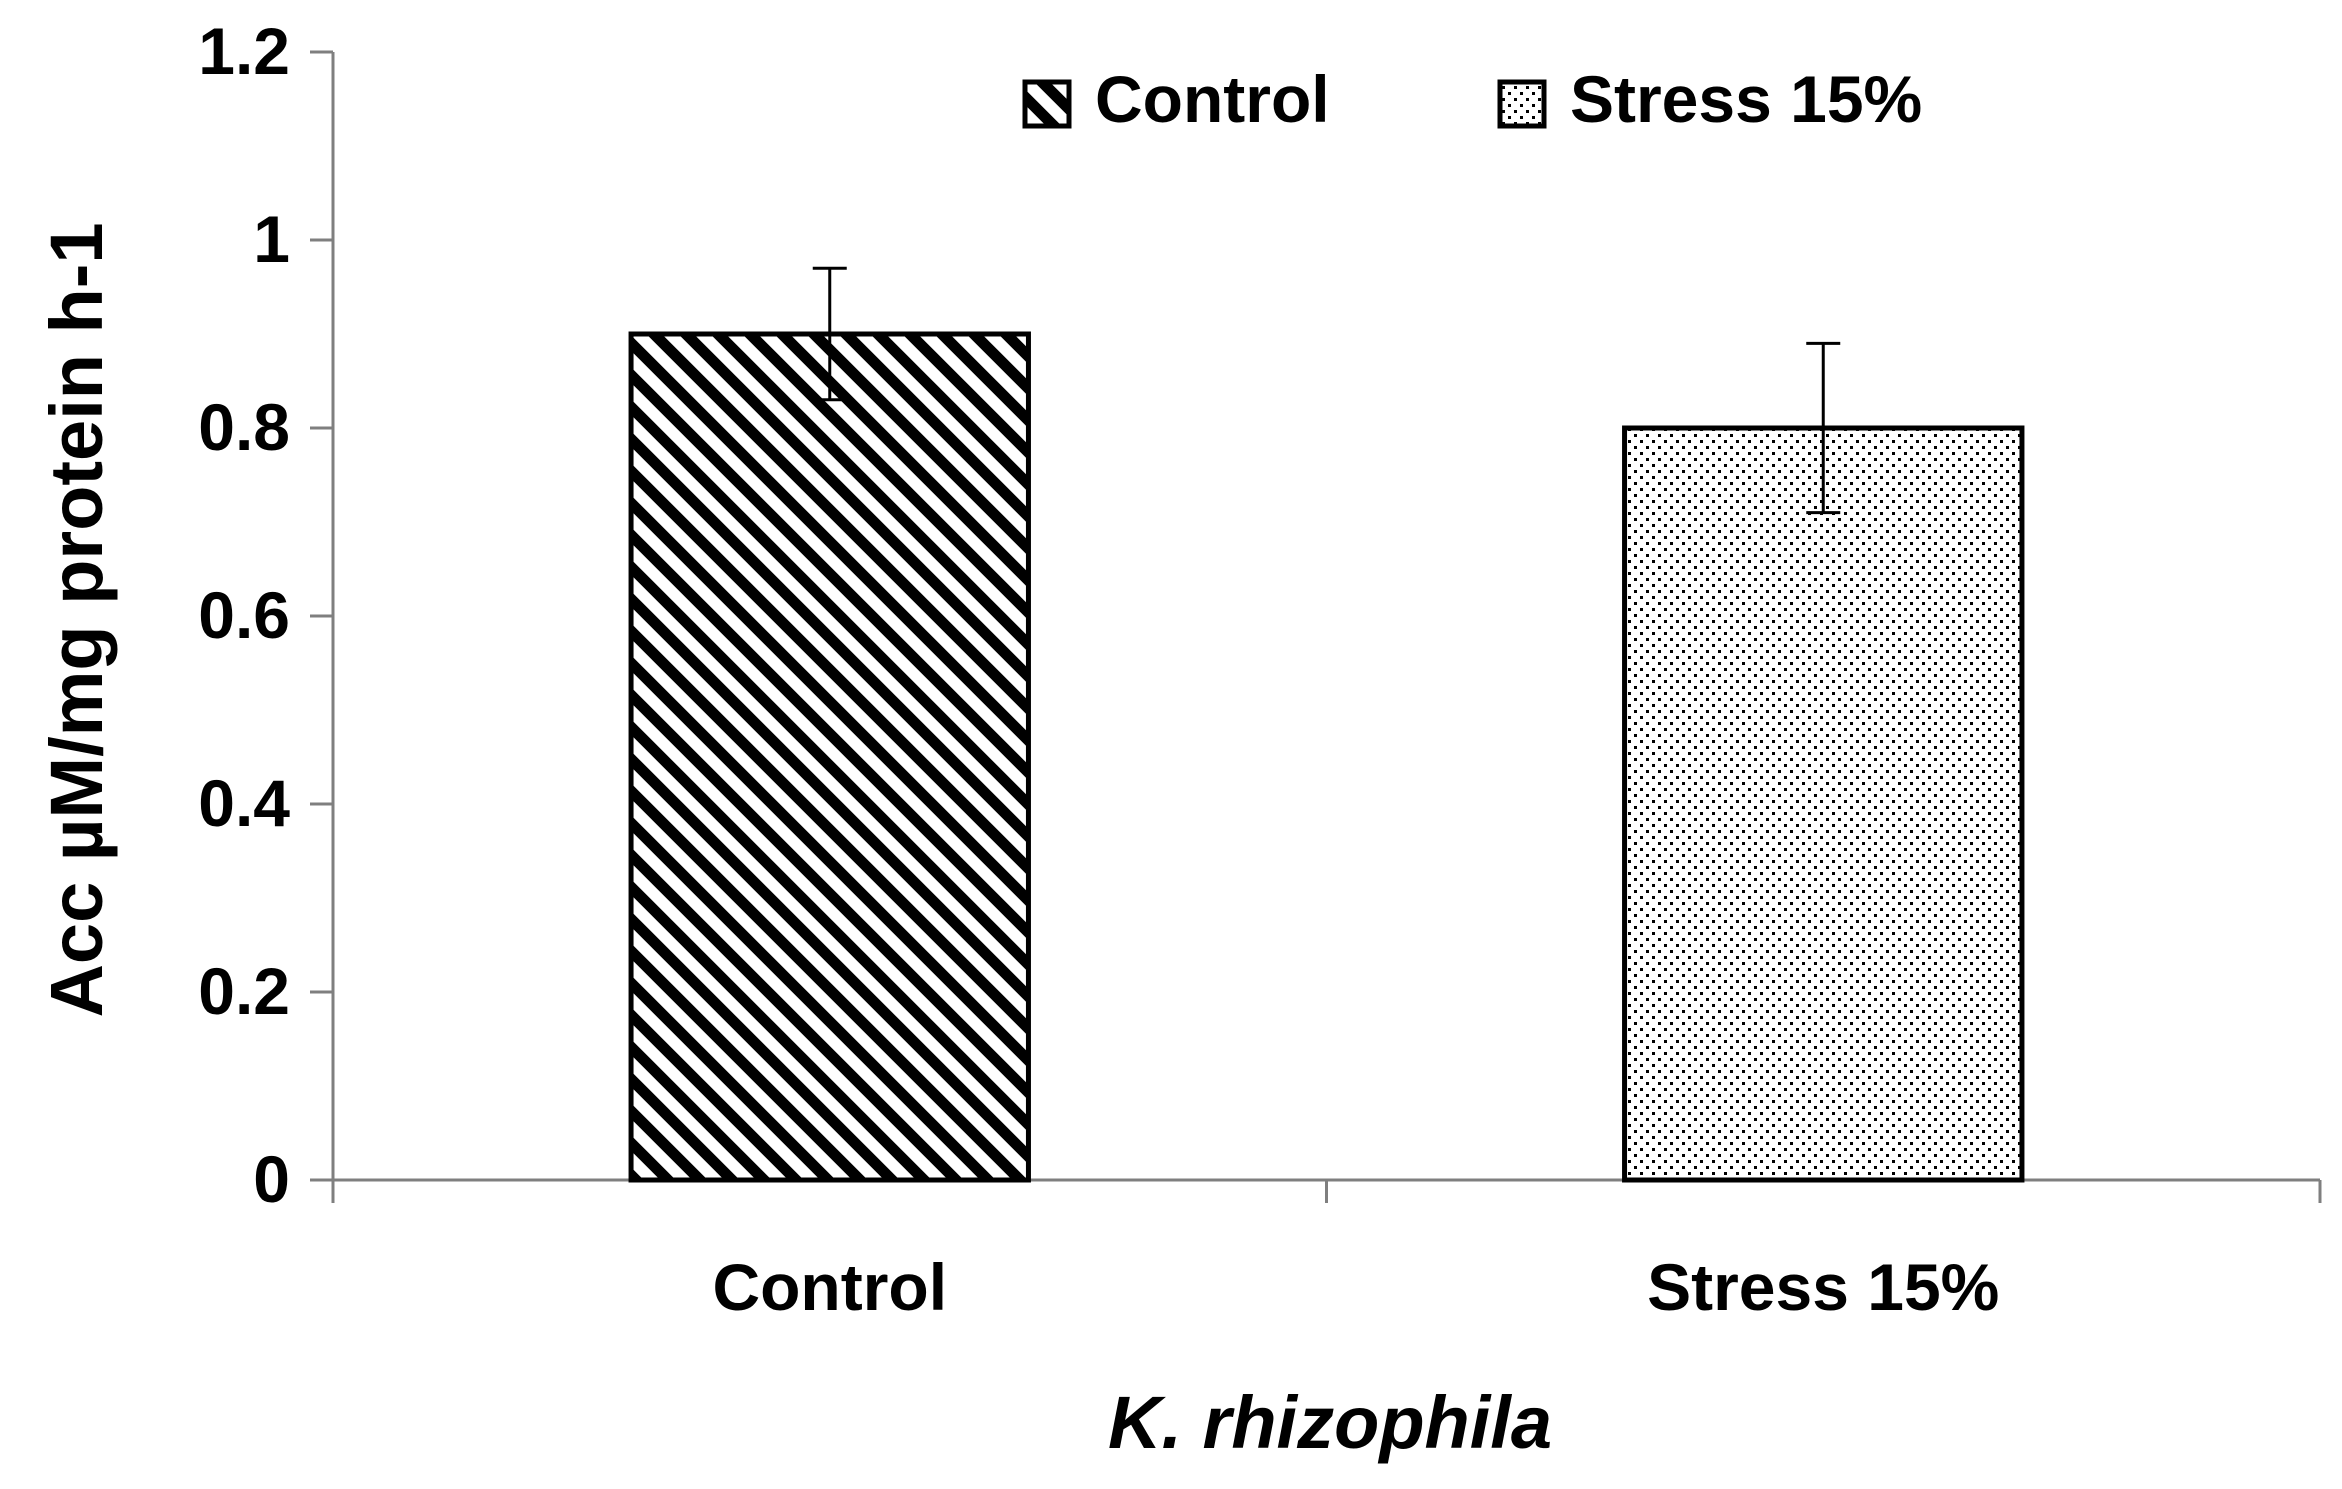  Describe the element at coordinates (829, 757) in the screenshot. I see `bar-control` at that location.